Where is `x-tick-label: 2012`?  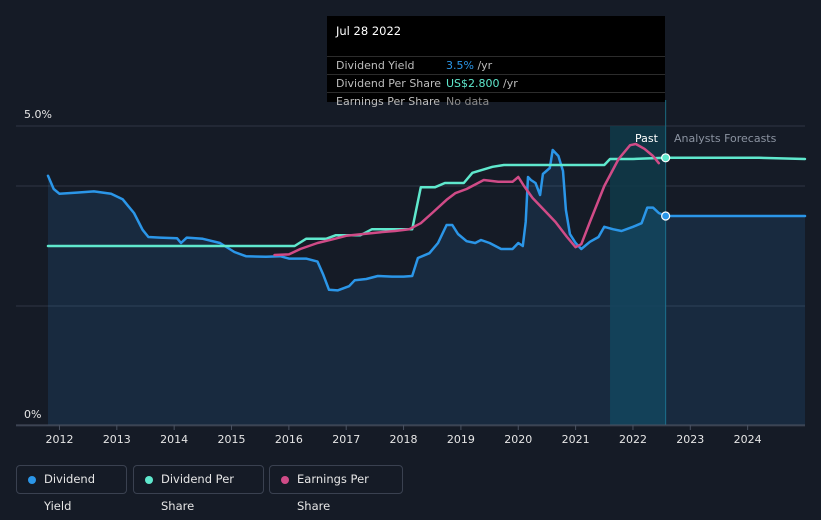 x-tick-label: 2012 is located at coordinates (59, 439).